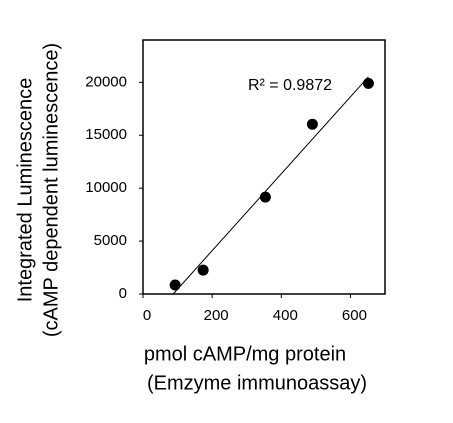 This screenshot has height=423, width=453. What do you see at coordinates (257, 383) in the screenshot?
I see `x-axis-label: (Emzyme immunoassay)` at bounding box center [257, 383].